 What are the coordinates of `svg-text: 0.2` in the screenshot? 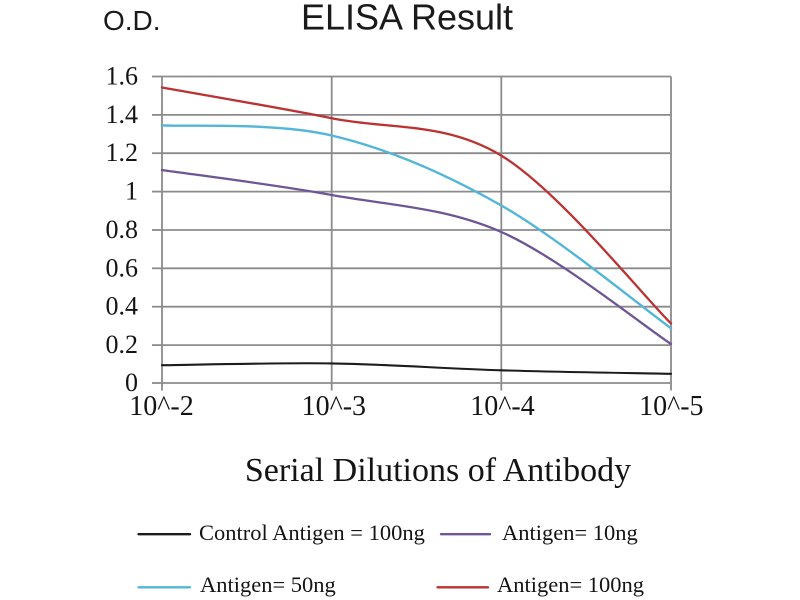 It's located at (122, 344).